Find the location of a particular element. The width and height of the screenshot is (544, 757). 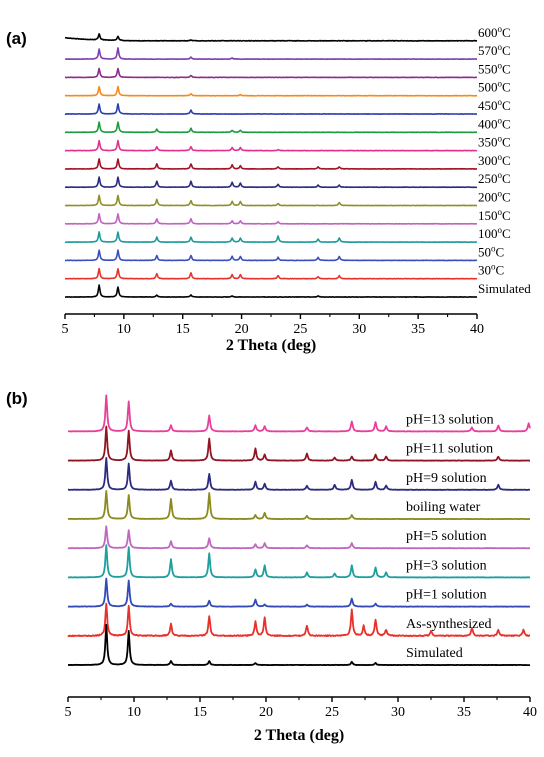

panel-b-x-tick-label-3: 20 is located at coordinates (266, 712).